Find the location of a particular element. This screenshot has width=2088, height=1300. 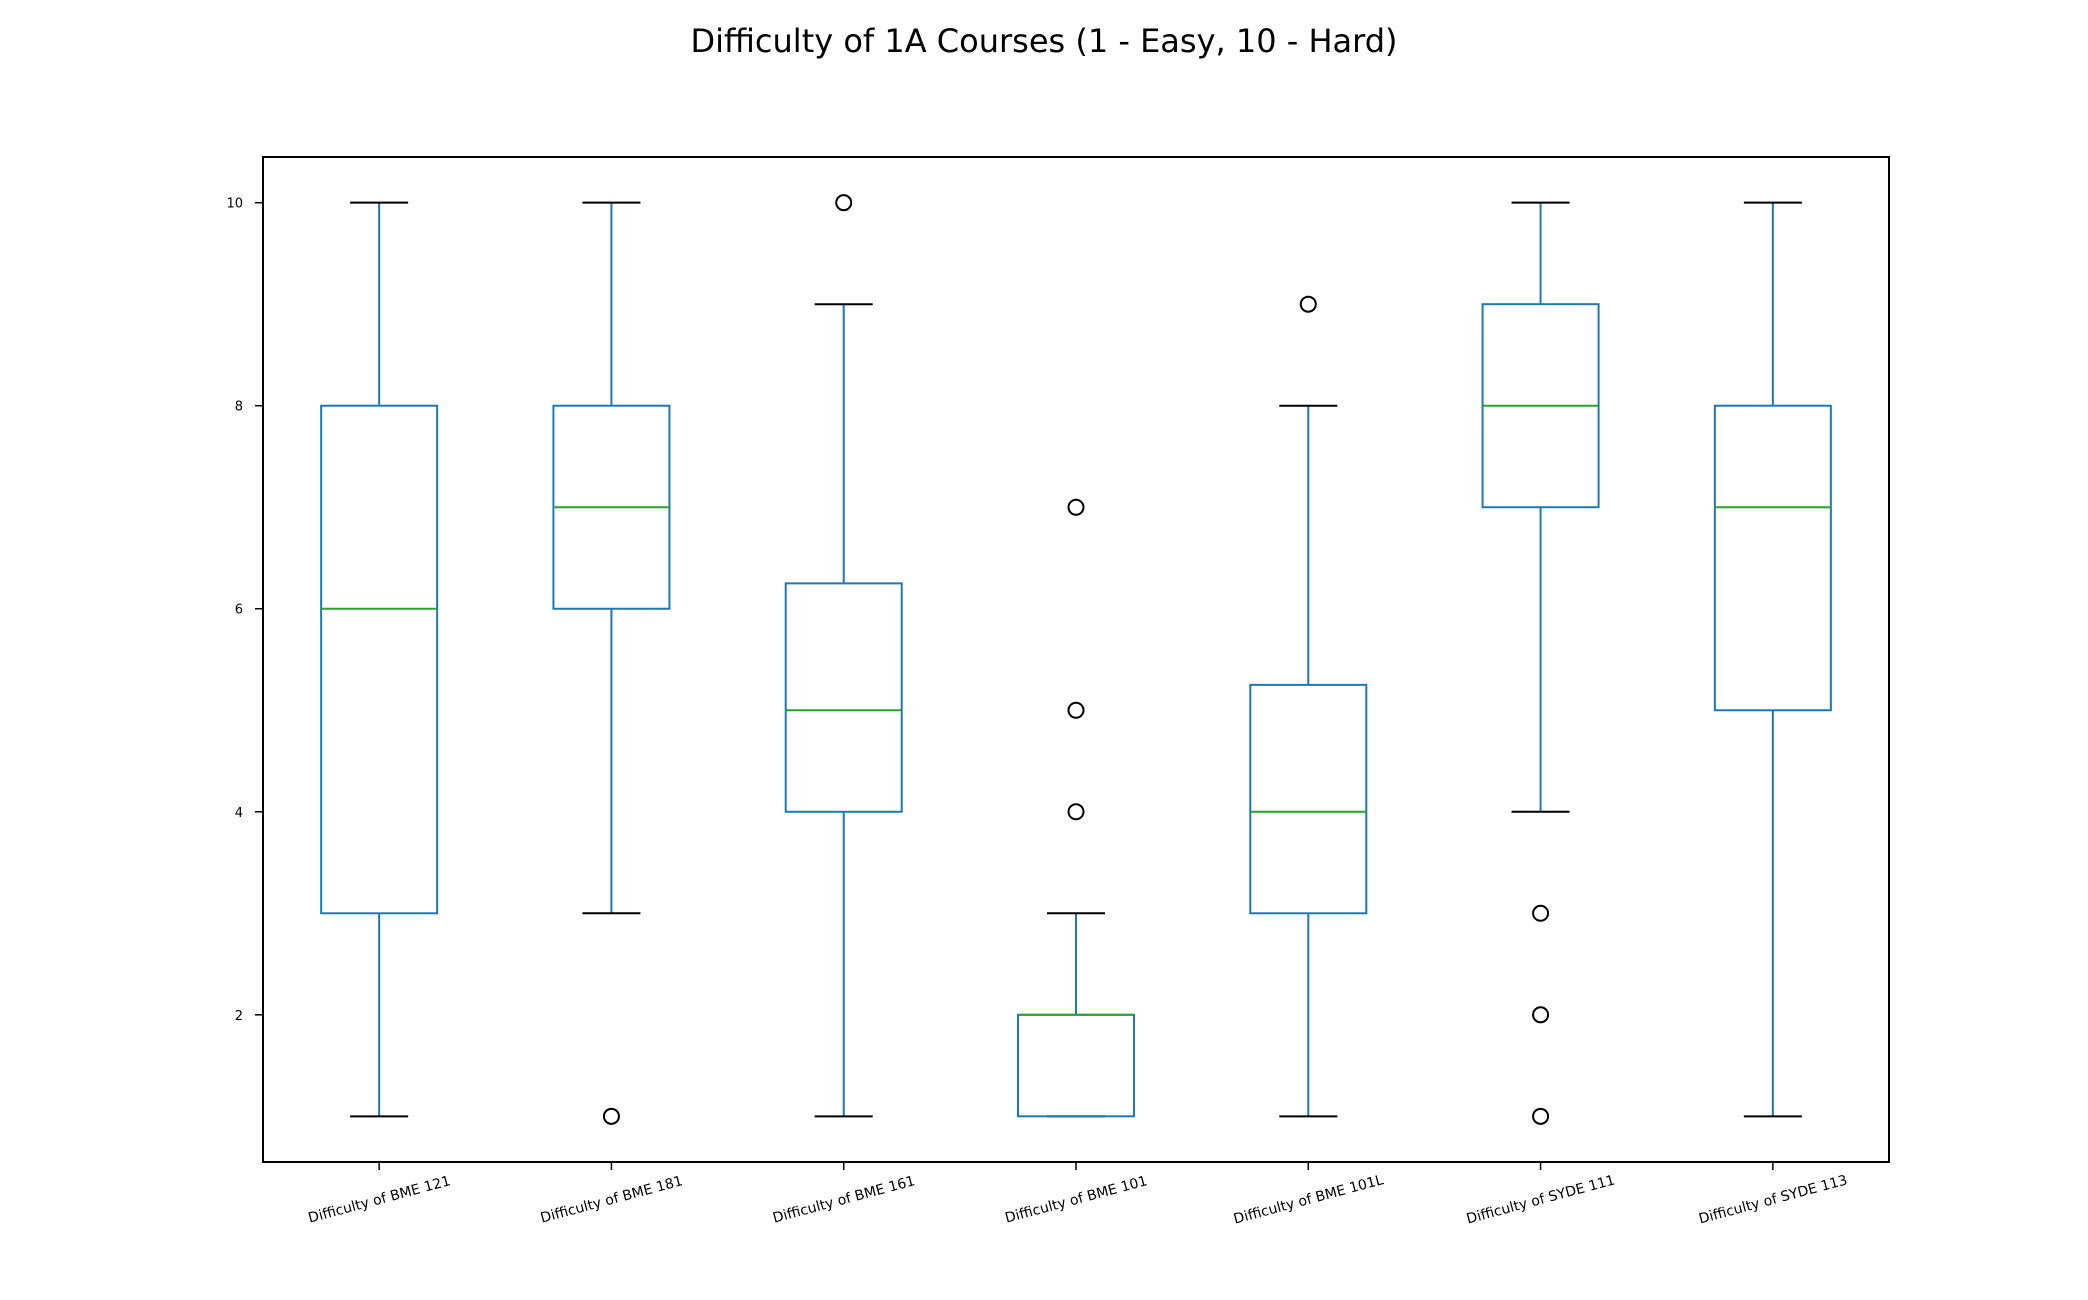

x-tick-label: Difficulty of BME 161 is located at coordinates (844, 1199).